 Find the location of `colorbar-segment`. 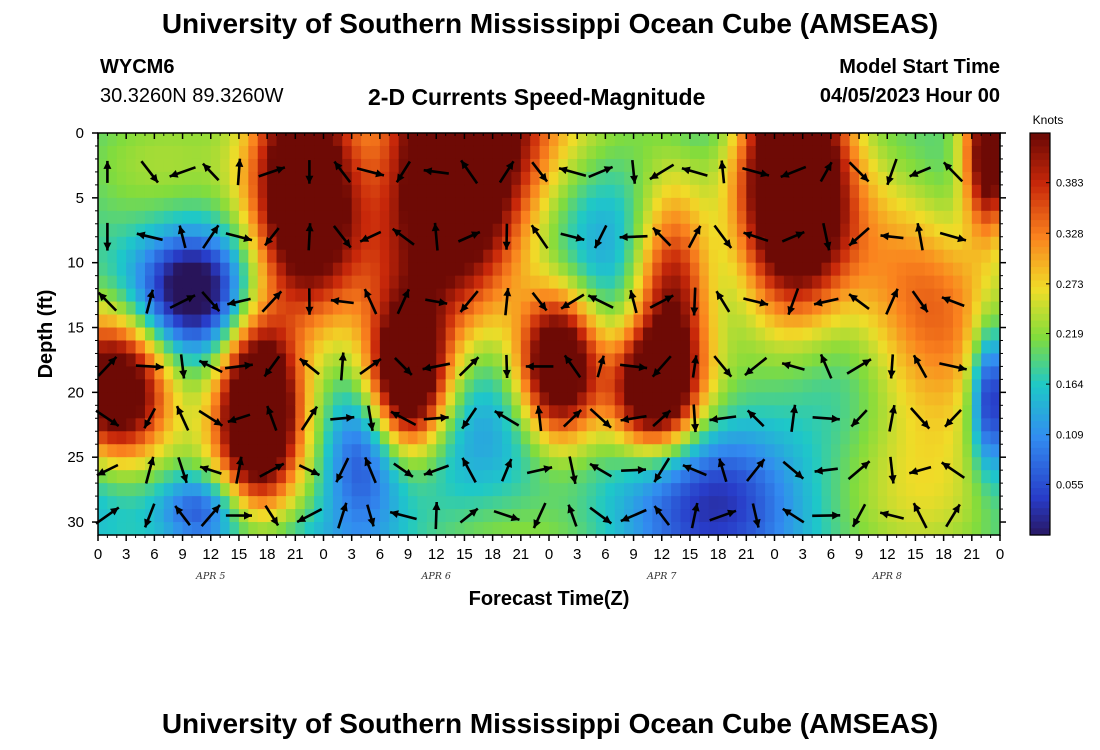

colorbar-segment is located at coordinates (1040, 250).